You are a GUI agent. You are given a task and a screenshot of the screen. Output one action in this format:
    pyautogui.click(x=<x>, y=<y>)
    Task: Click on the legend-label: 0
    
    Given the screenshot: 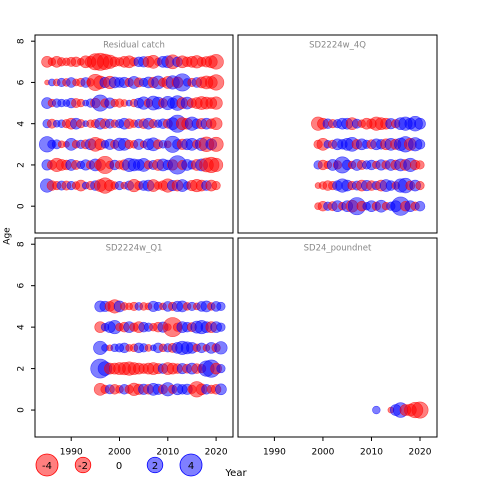 What is the action you would take?
    pyautogui.click(x=119, y=466)
    